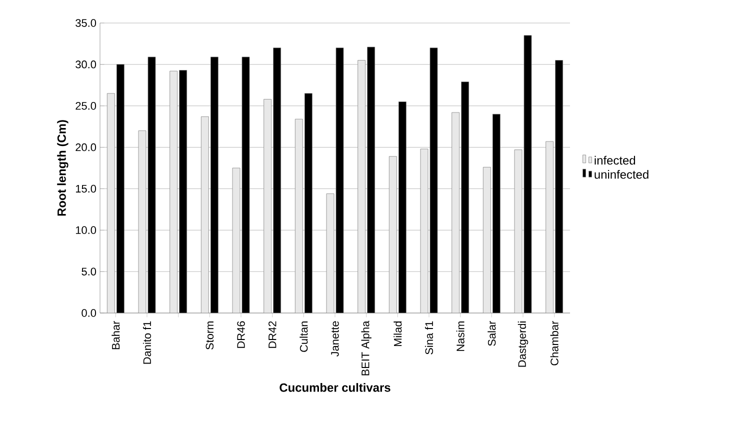 The width and height of the screenshot is (734, 443). What do you see at coordinates (492, 333) in the screenshot?
I see `x-tick-label: Salar` at bounding box center [492, 333].